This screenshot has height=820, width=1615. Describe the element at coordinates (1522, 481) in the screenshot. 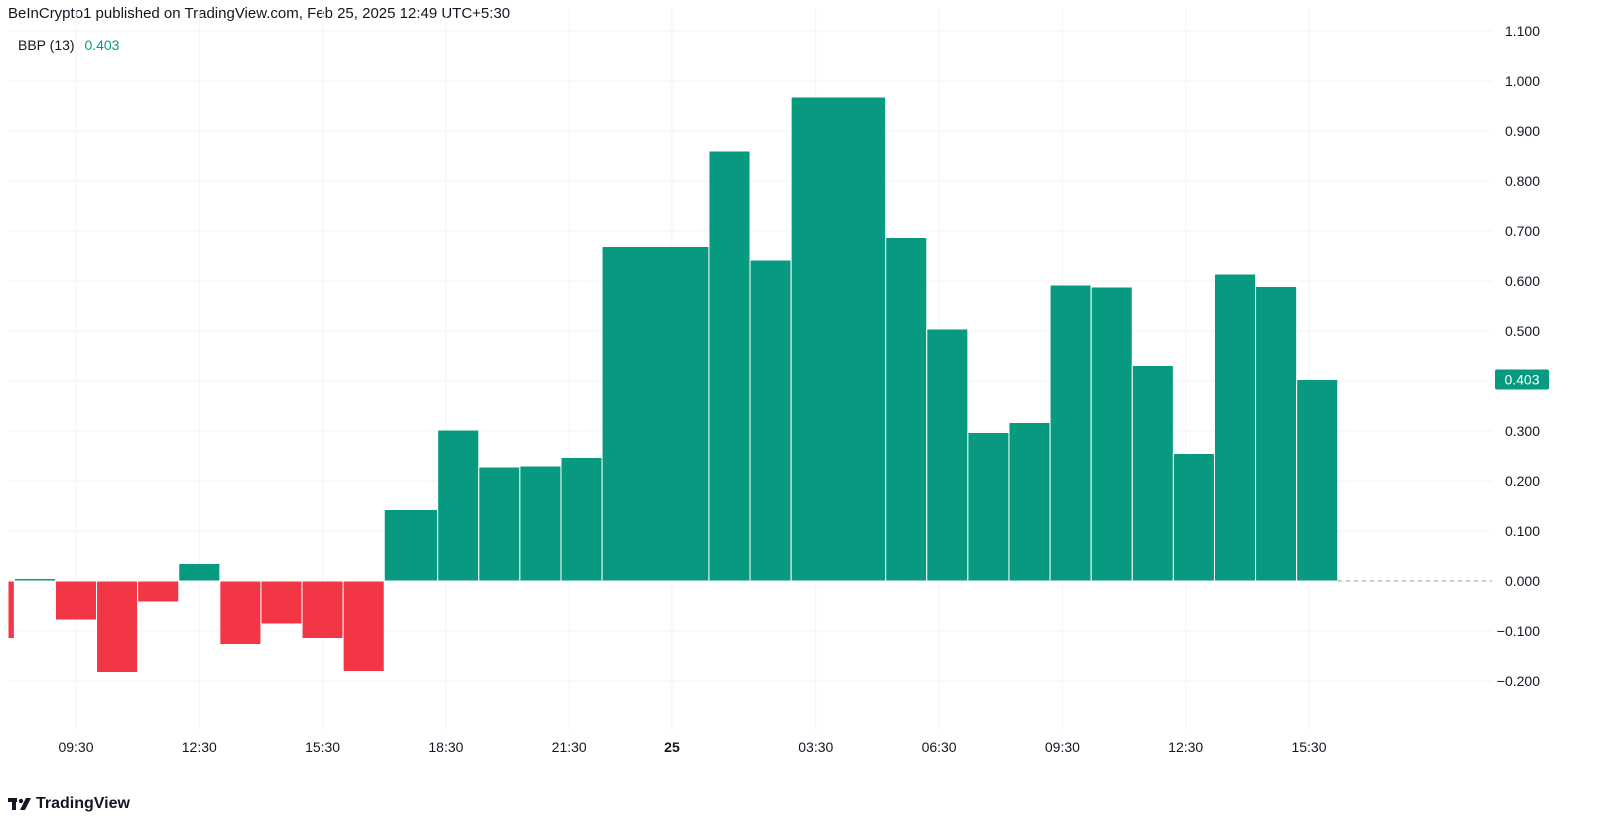

I see `y-tick-label: 0.200` at that location.